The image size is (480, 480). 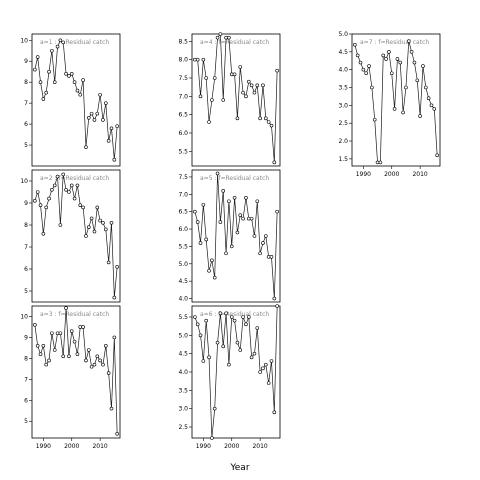 What do you see at coordinates (71, 446) in the screenshot?
I see `panel-3-xtick-label: 2000` at bounding box center [71, 446].